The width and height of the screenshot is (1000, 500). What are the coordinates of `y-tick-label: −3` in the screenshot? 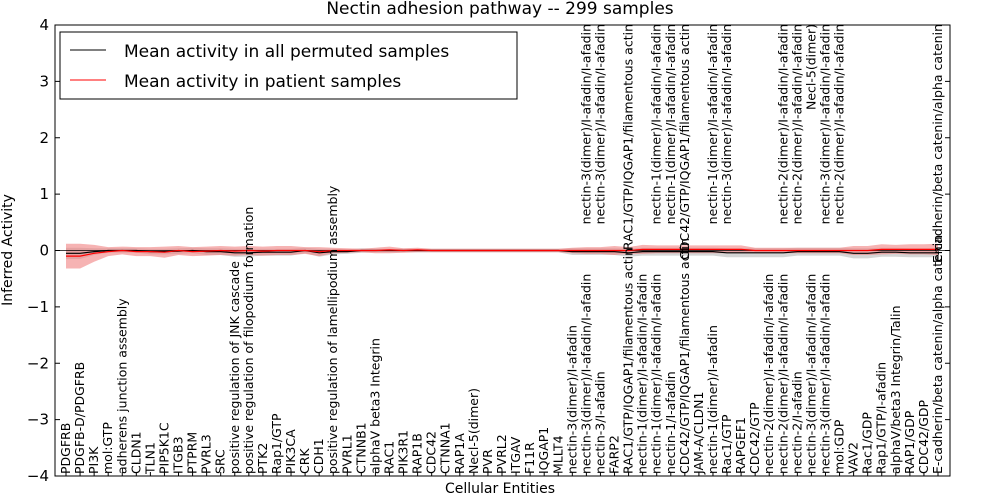 It's located at (38, 420).